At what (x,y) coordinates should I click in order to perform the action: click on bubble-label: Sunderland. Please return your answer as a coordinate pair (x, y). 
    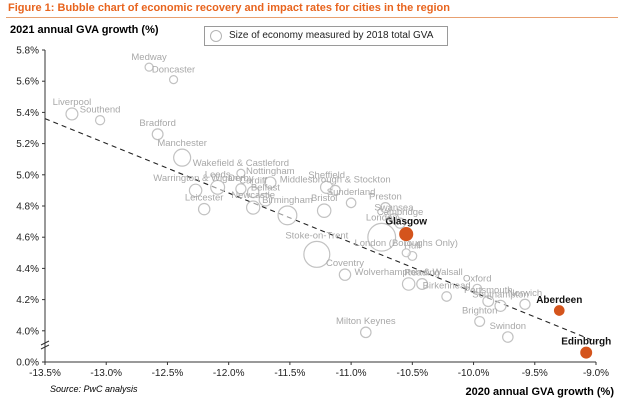
    Looking at the image, I should click on (351, 192).